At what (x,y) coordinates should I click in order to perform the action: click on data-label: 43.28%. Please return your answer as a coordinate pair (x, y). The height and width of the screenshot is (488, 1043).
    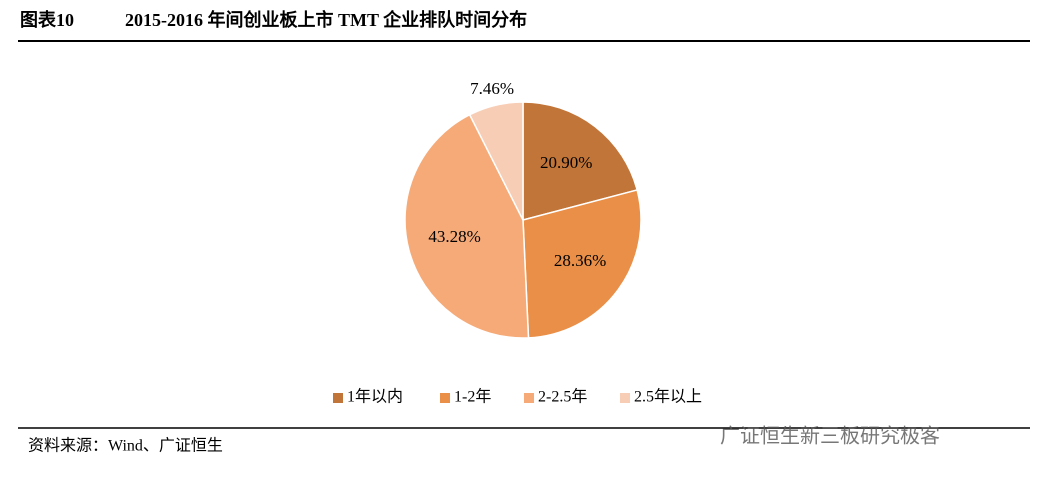
    Looking at the image, I should click on (454, 236).